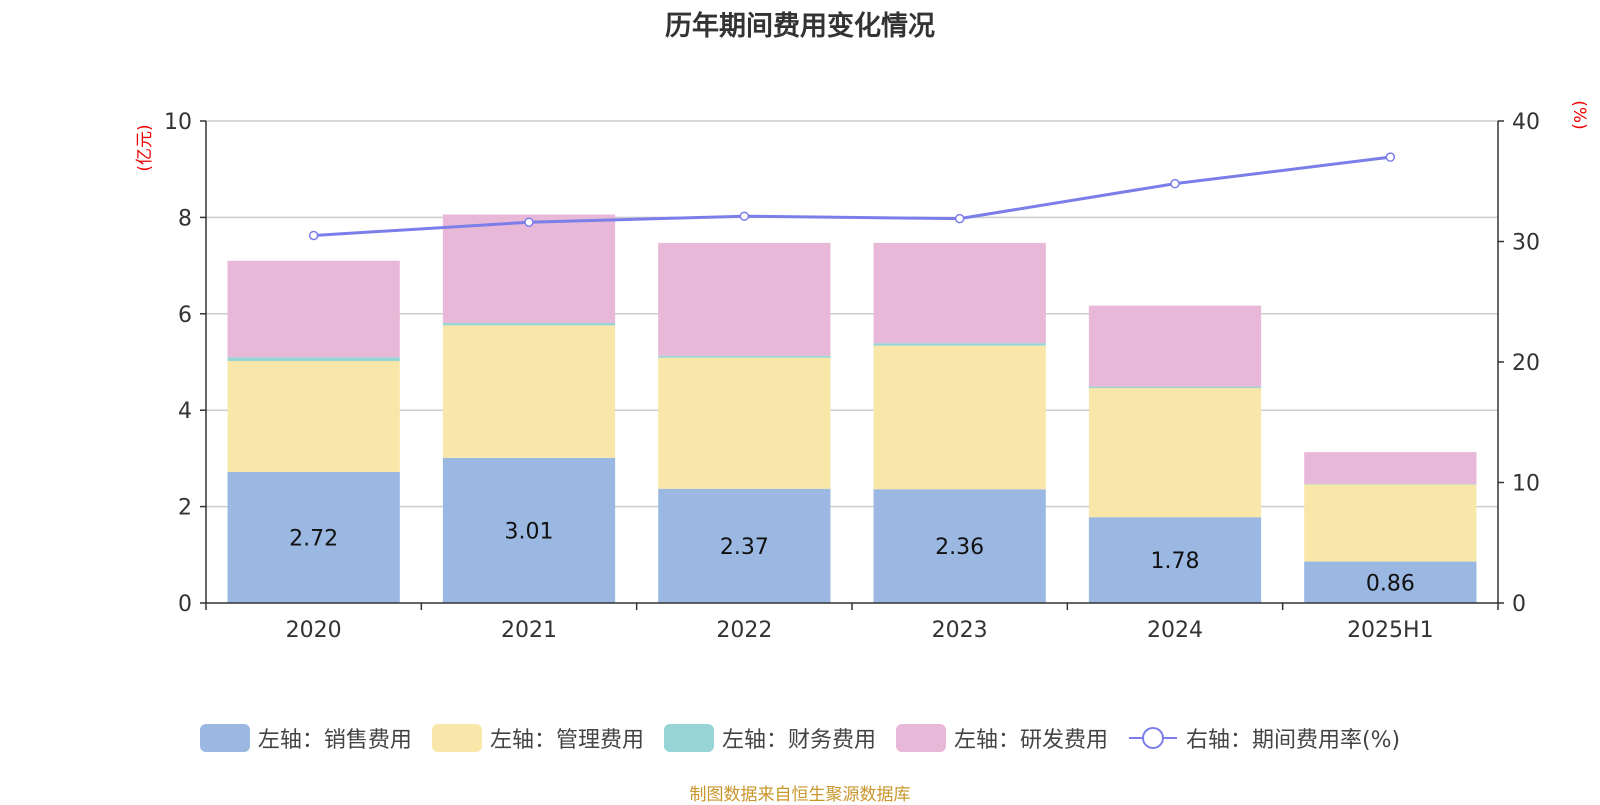  Describe the element at coordinates (313, 538) in the screenshot. I see `bar-value-label: 2.72` at that location.